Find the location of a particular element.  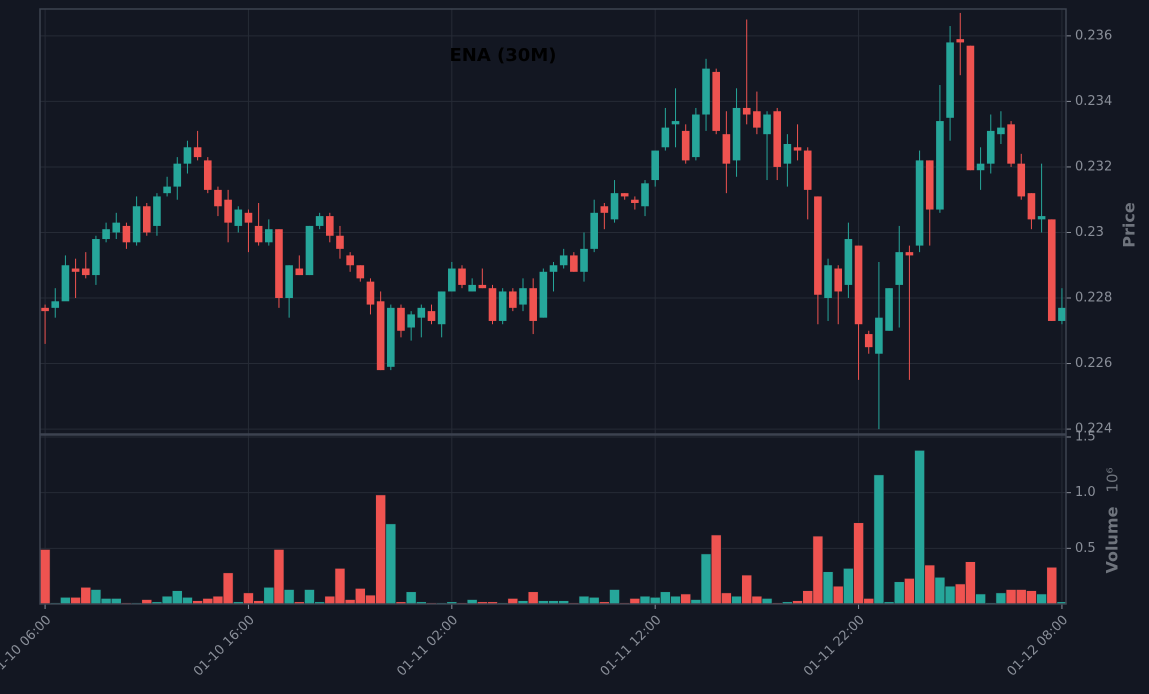

y-tick-label: 1.0 is located at coordinates (1085, 492).